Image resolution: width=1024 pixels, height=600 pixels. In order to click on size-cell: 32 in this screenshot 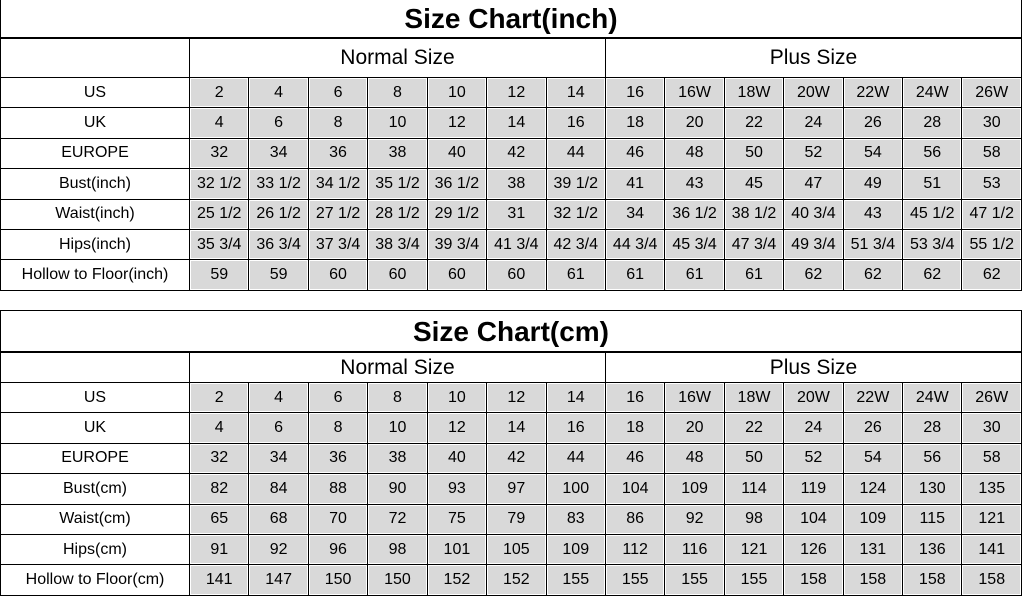, I will do `click(219, 153)`.